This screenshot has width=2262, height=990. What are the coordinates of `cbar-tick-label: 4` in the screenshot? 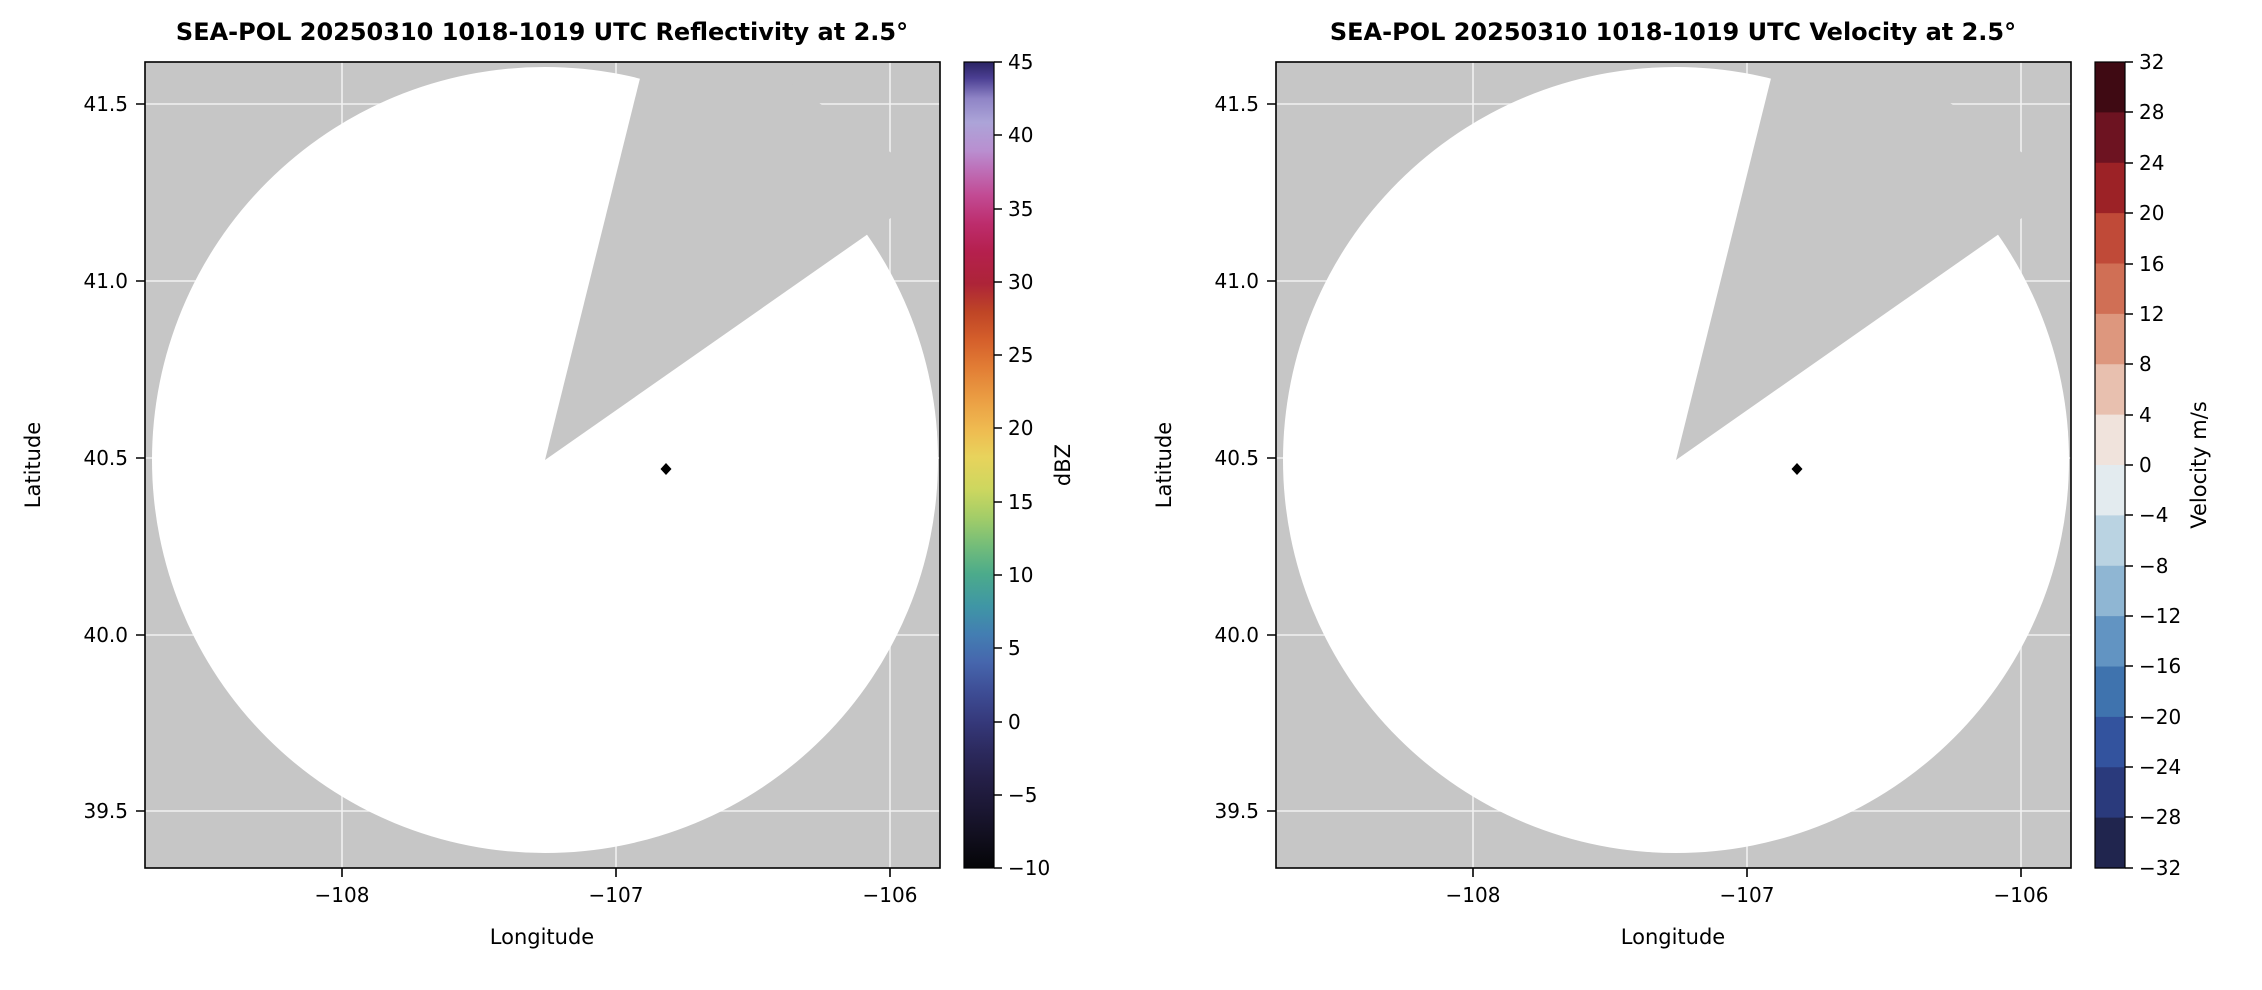 It's located at (2145, 415).